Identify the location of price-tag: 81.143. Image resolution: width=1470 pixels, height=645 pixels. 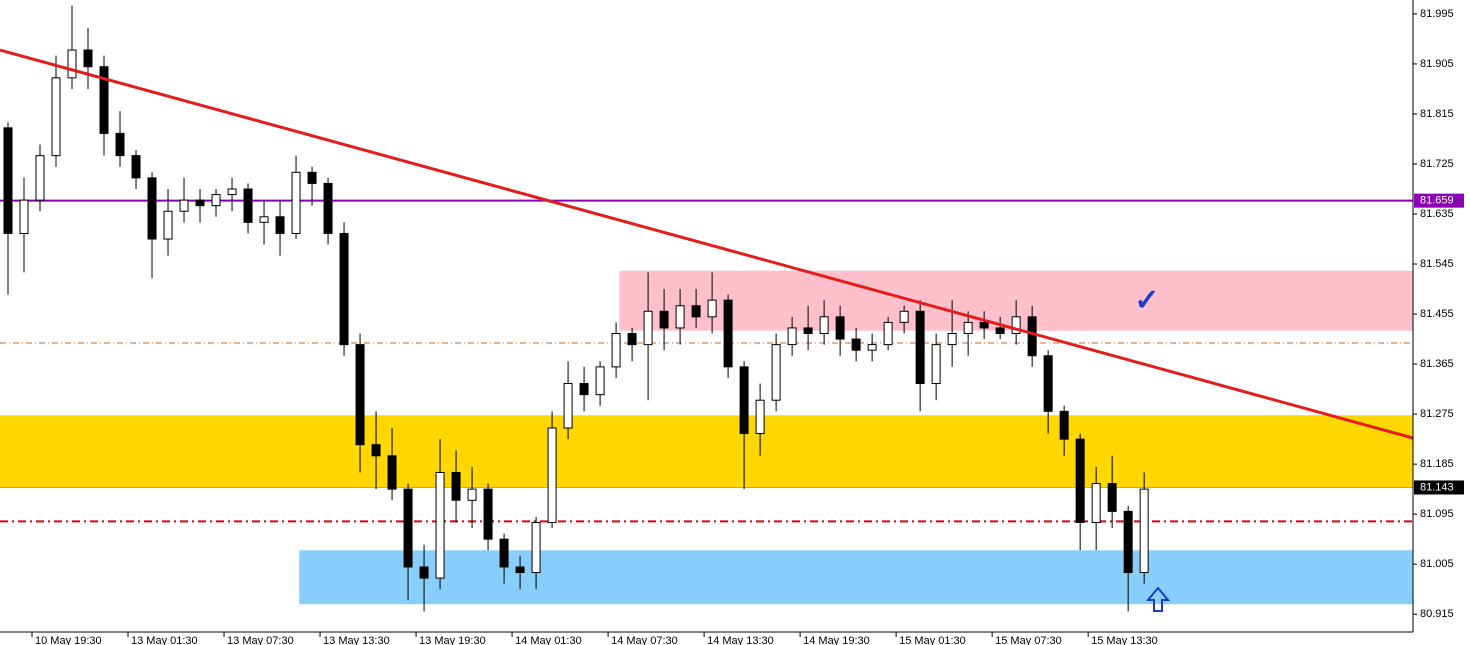
(1437, 487).